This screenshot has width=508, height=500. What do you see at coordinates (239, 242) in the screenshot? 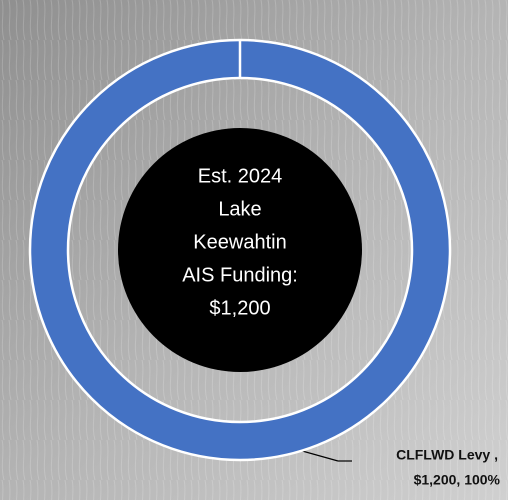
I see `center-label: Keewahtin` at bounding box center [239, 242].